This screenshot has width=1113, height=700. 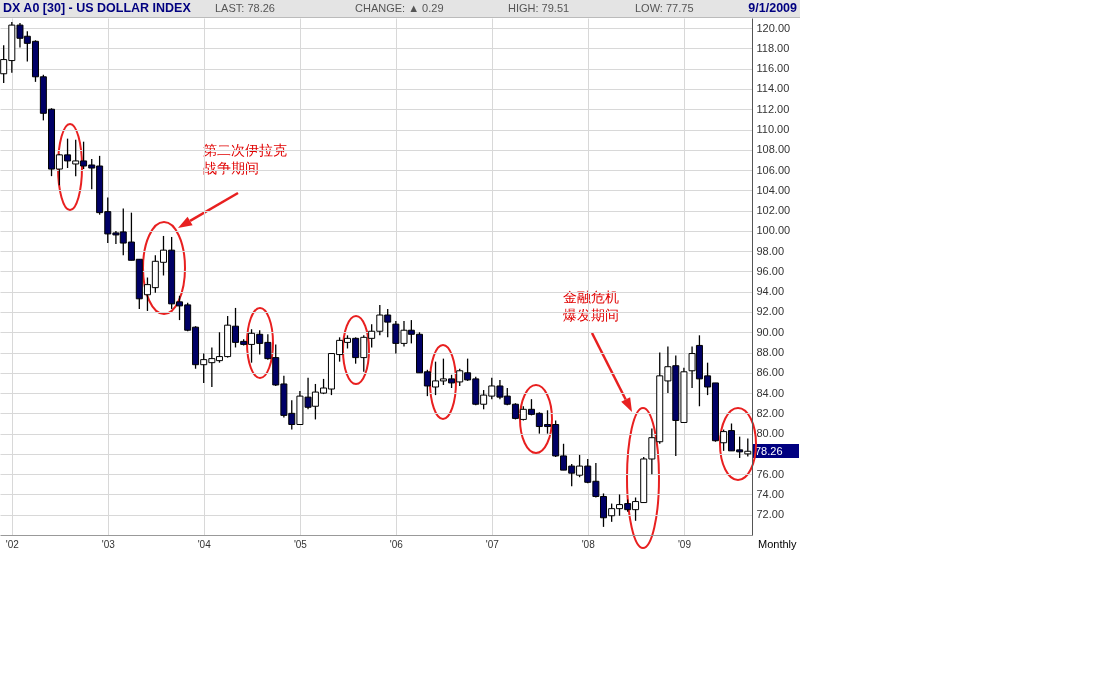 What do you see at coordinates (770, 392) in the screenshot?
I see `y-tick-label: 84.00` at bounding box center [770, 392].